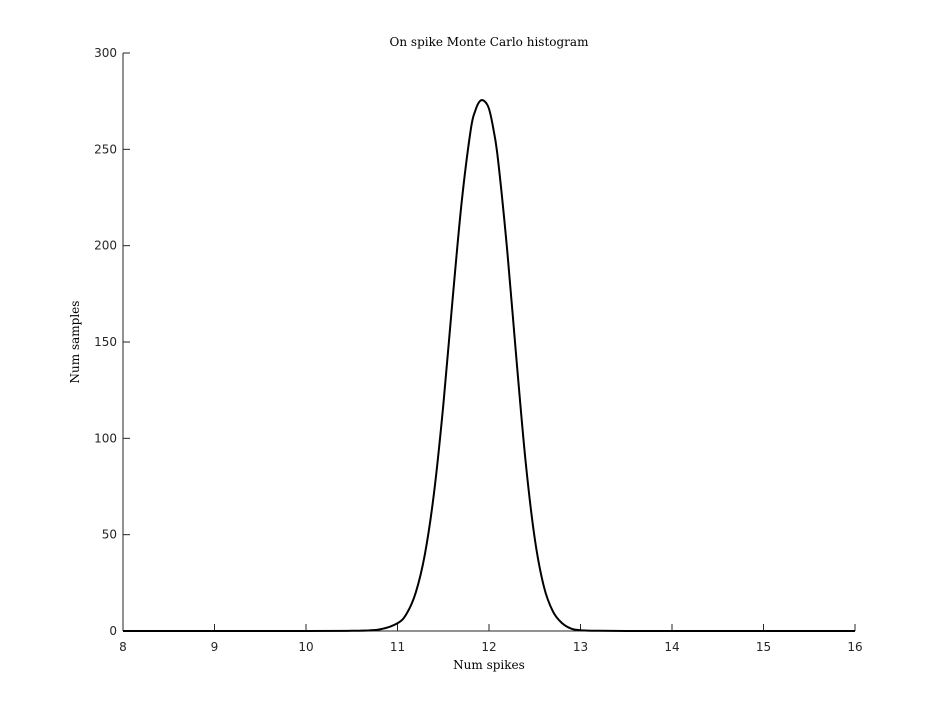  I want to click on y-axis-label: Num samples, so click(75, 342).